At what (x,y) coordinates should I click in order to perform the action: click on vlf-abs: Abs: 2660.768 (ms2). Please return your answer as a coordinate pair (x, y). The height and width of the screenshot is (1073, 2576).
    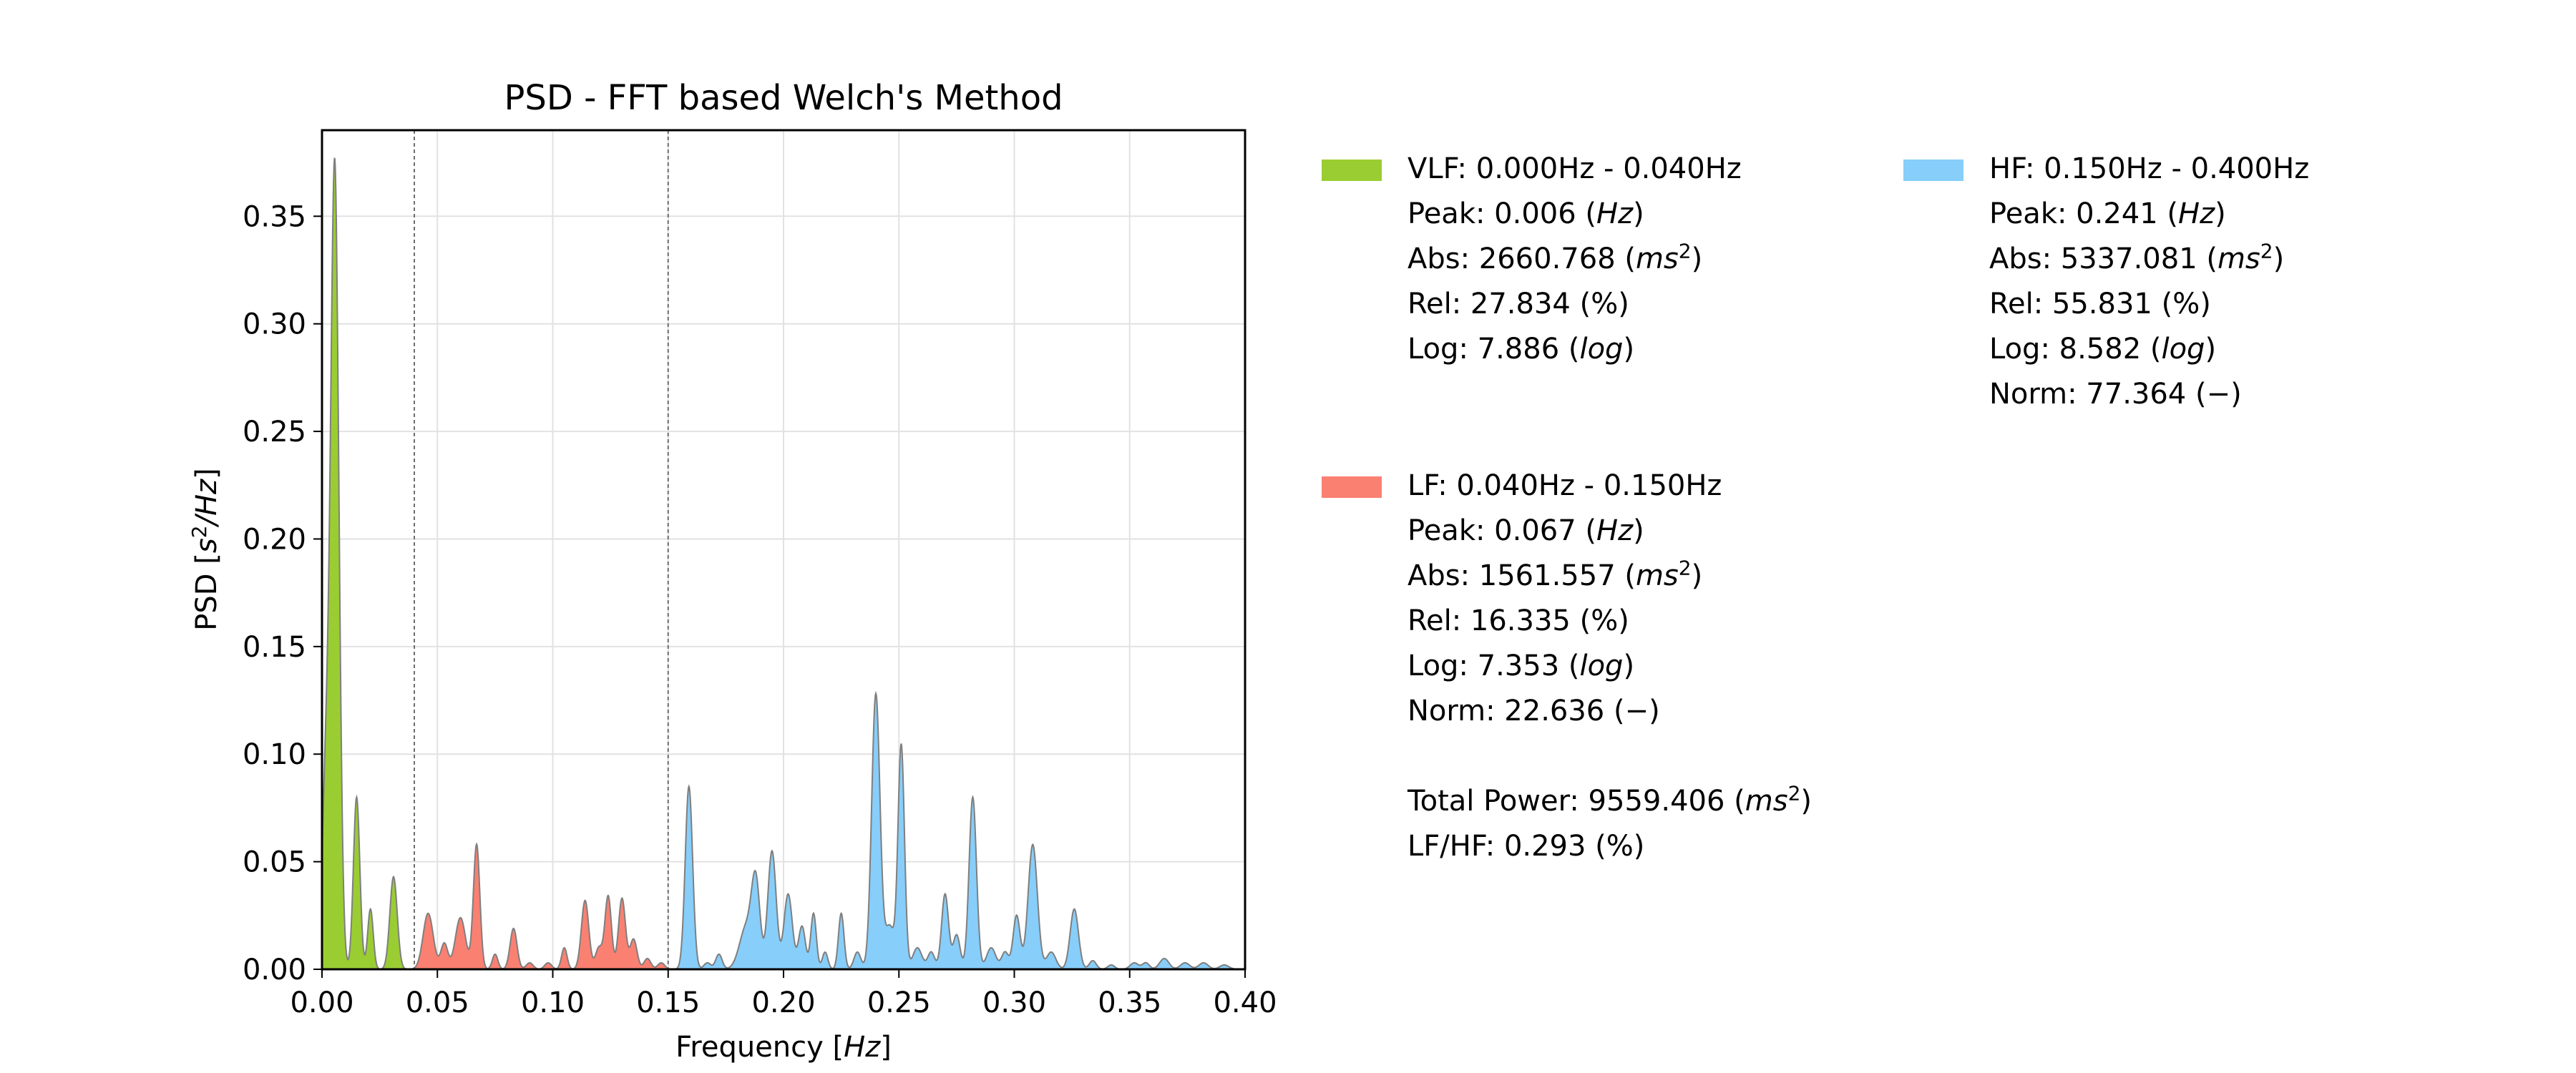
    Looking at the image, I should click on (1555, 257).